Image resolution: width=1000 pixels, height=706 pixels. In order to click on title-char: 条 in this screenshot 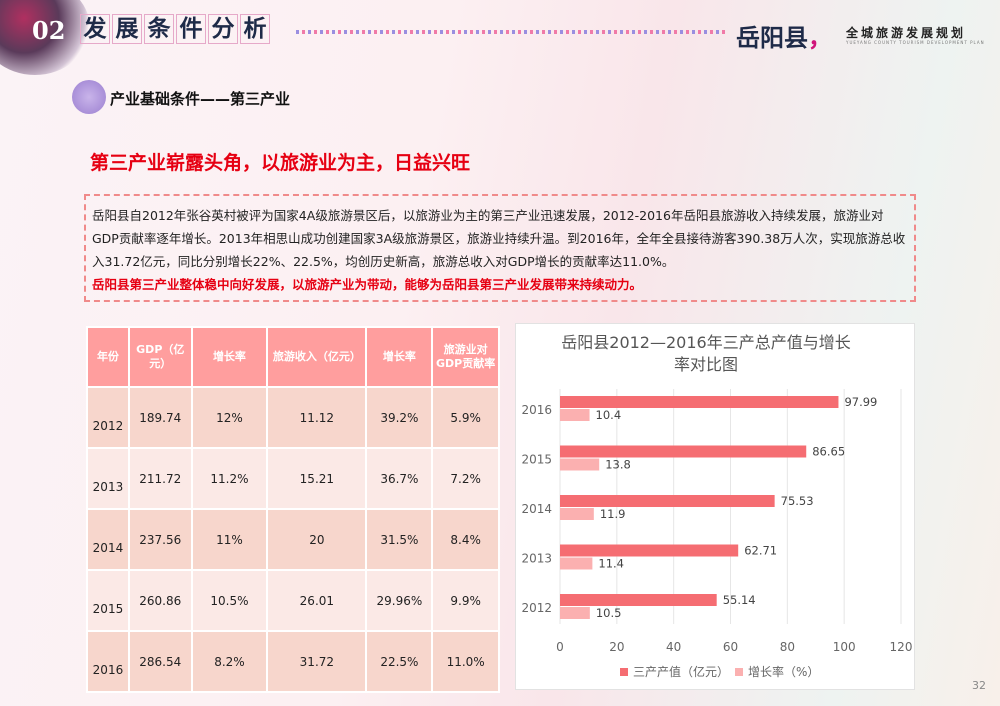, I will do `click(159, 29)`.